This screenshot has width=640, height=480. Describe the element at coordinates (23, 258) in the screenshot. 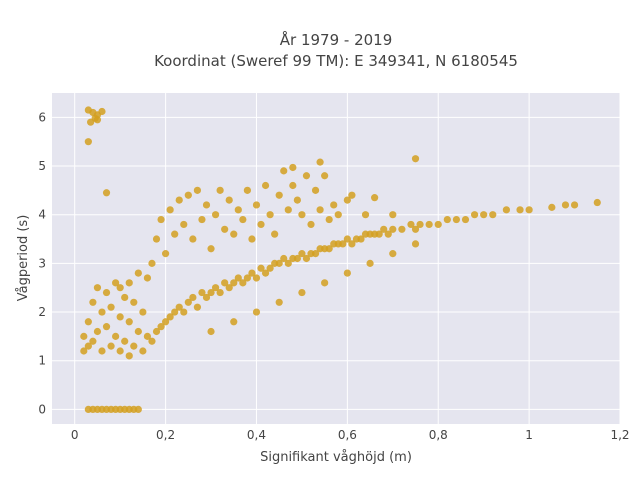

I see `y-axis-title: Vågperiod (s)` at that location.